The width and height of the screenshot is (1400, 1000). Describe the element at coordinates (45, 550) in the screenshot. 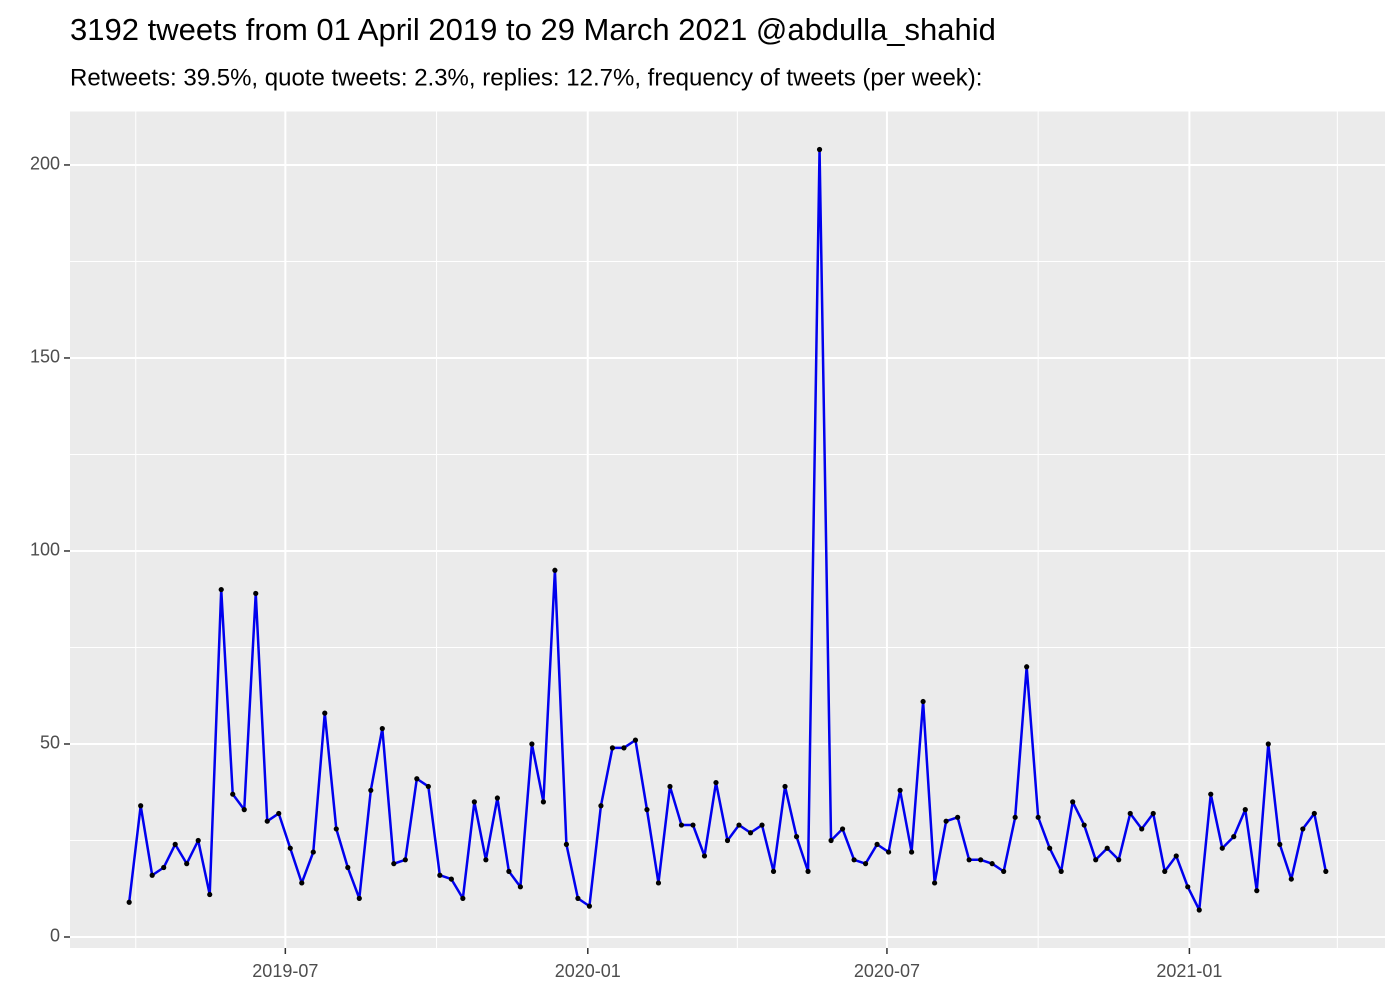

I see `y-tick-label: 100` at that location.